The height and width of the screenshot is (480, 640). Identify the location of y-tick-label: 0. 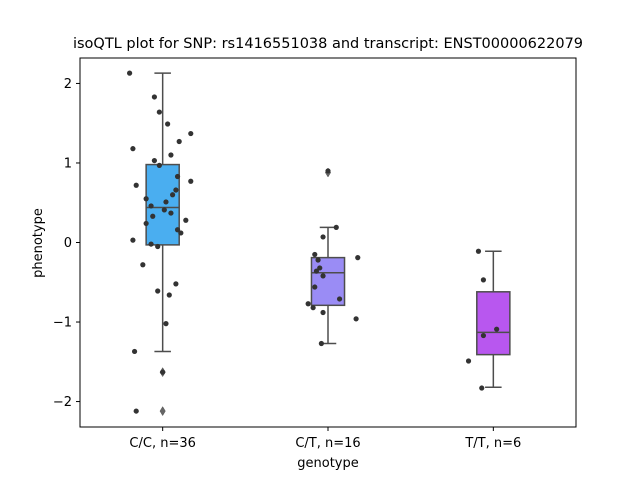
(68, 243).